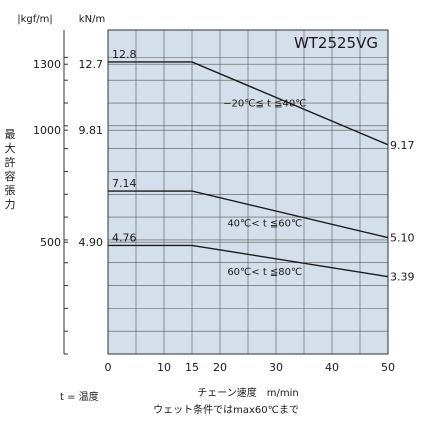 The height and width of the screenshot is (436, 421). What do you see at coordinates (124, 237) in the screenshot?
I see `series-start-label: 4.76` at bounding box center [124, 237].